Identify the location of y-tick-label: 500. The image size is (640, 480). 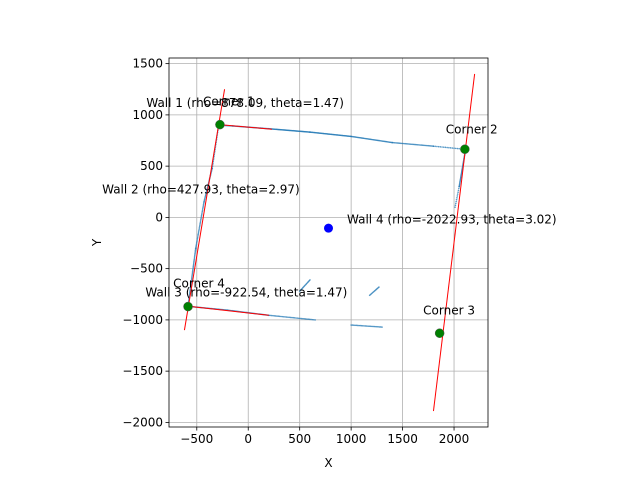
(151, 166).